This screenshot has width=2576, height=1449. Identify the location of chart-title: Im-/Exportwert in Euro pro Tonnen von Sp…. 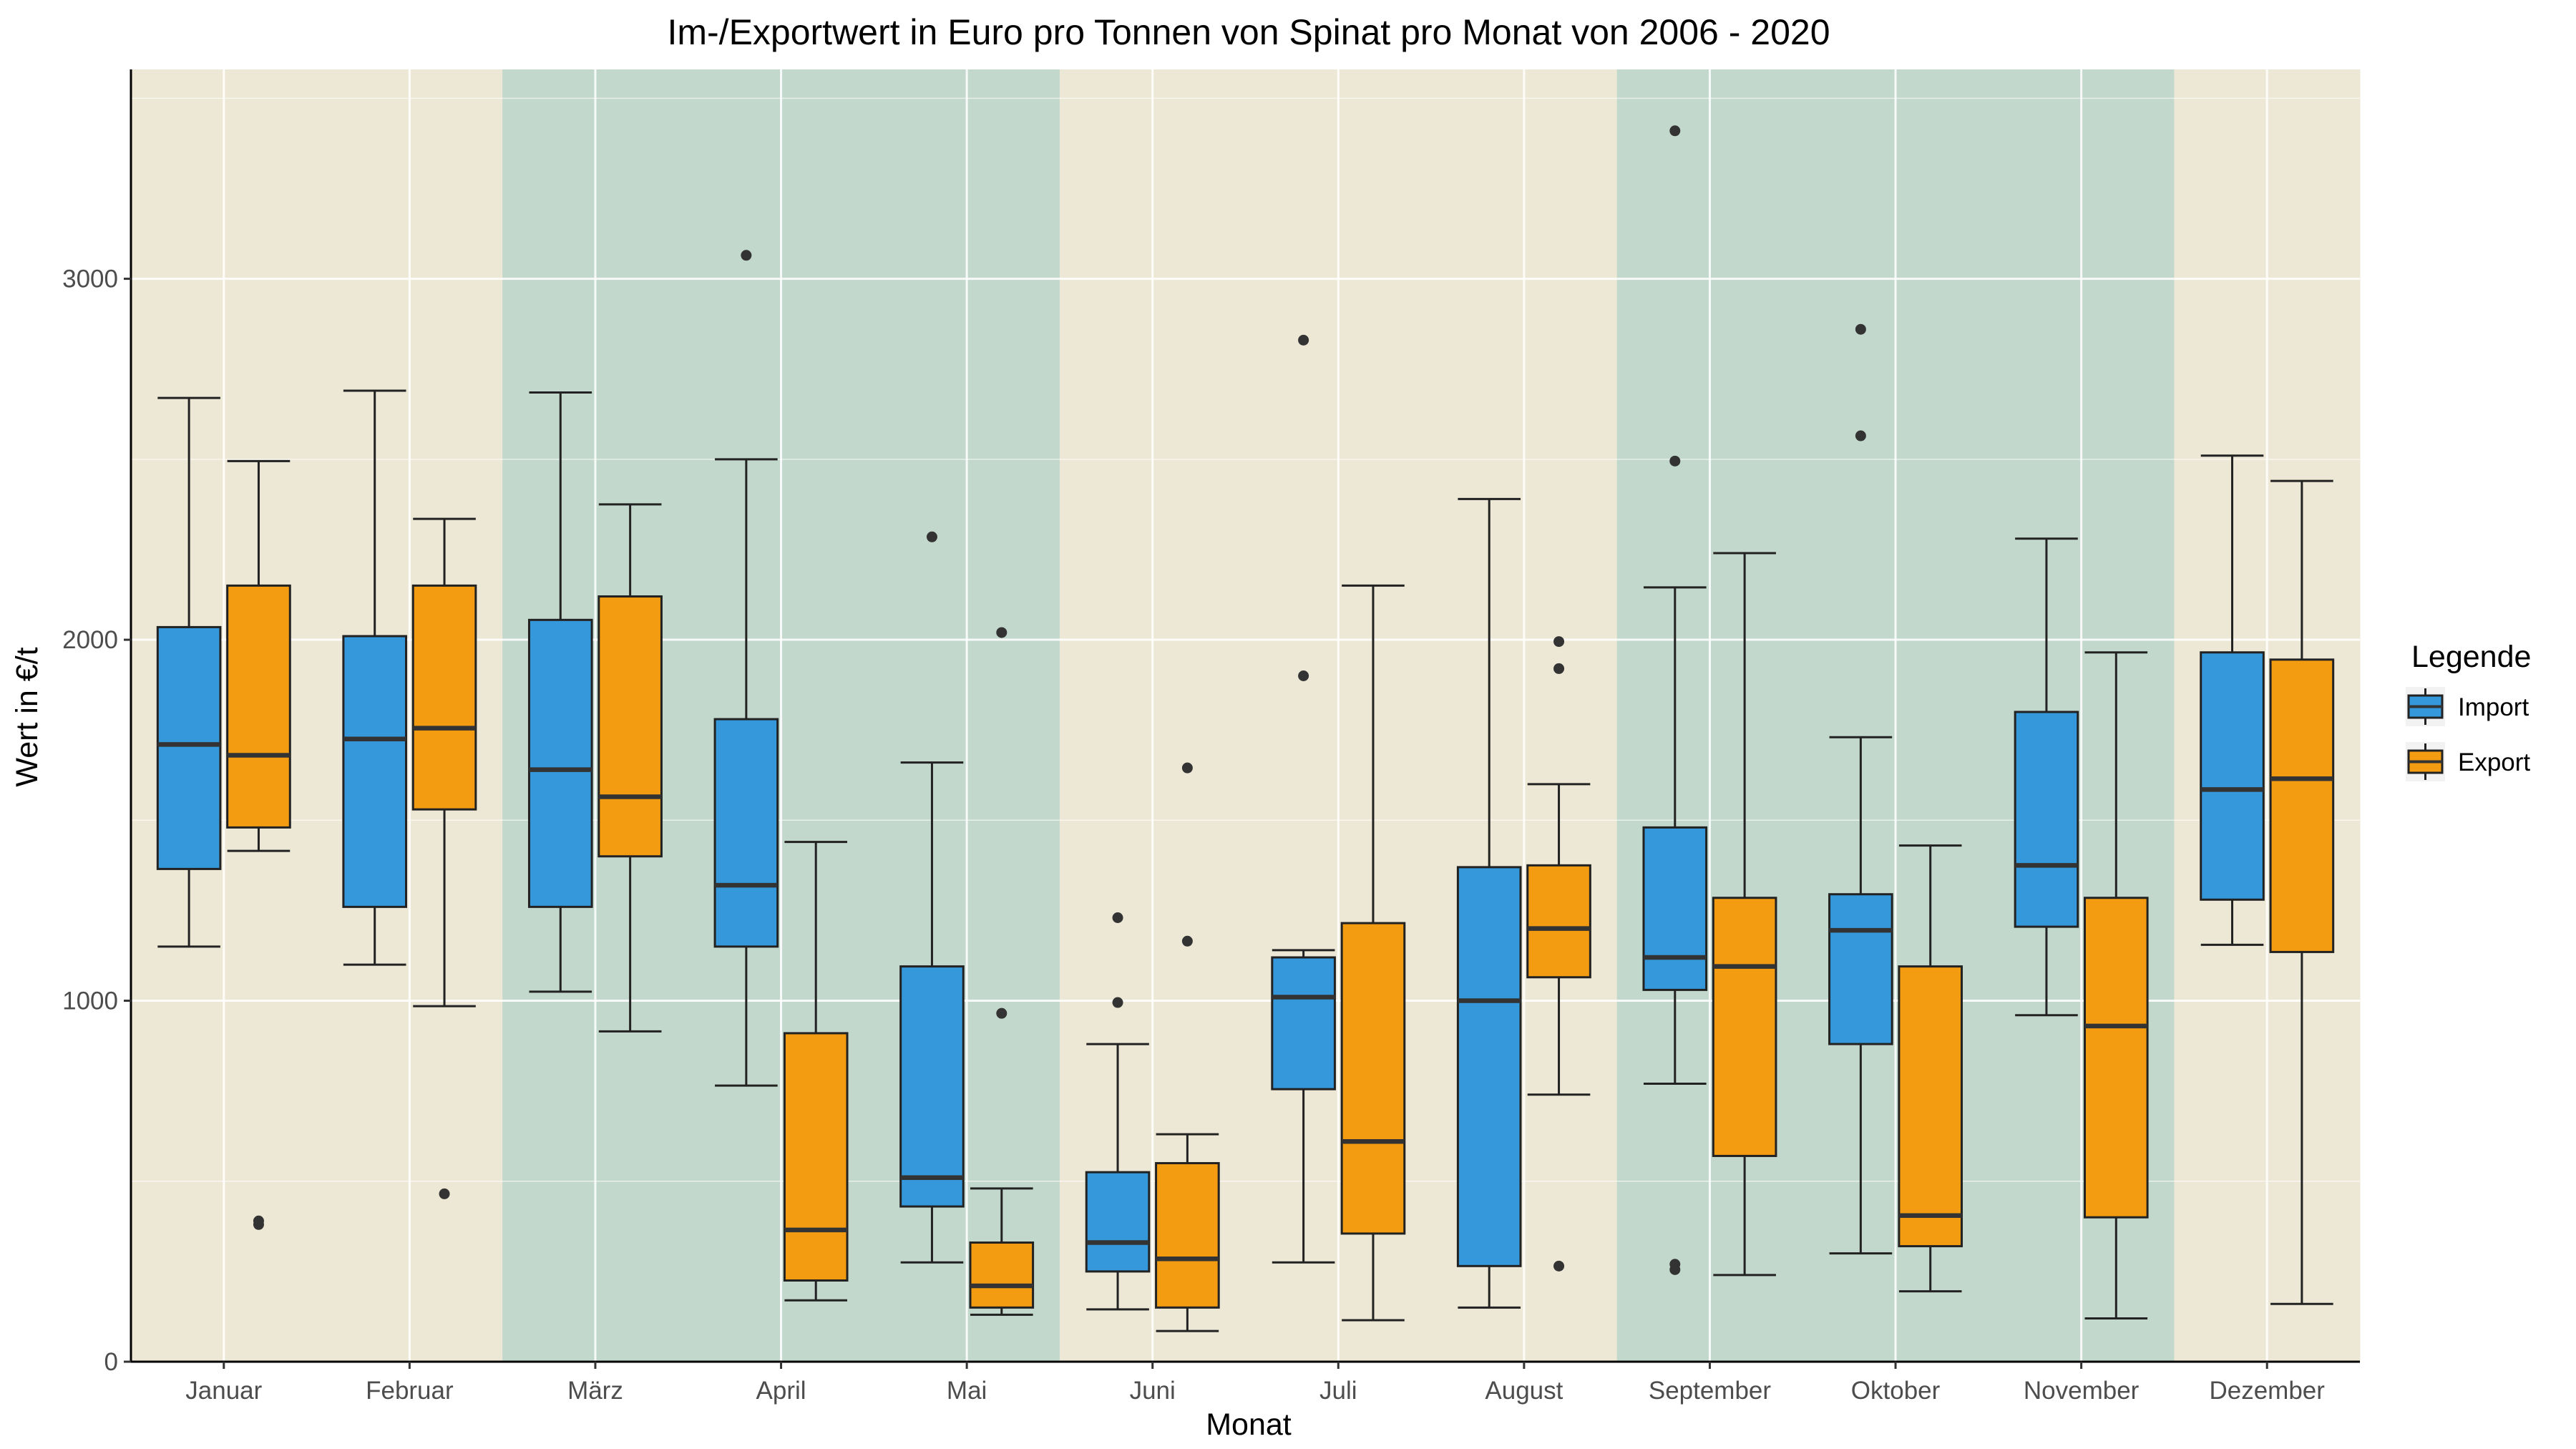
(1248, 32).